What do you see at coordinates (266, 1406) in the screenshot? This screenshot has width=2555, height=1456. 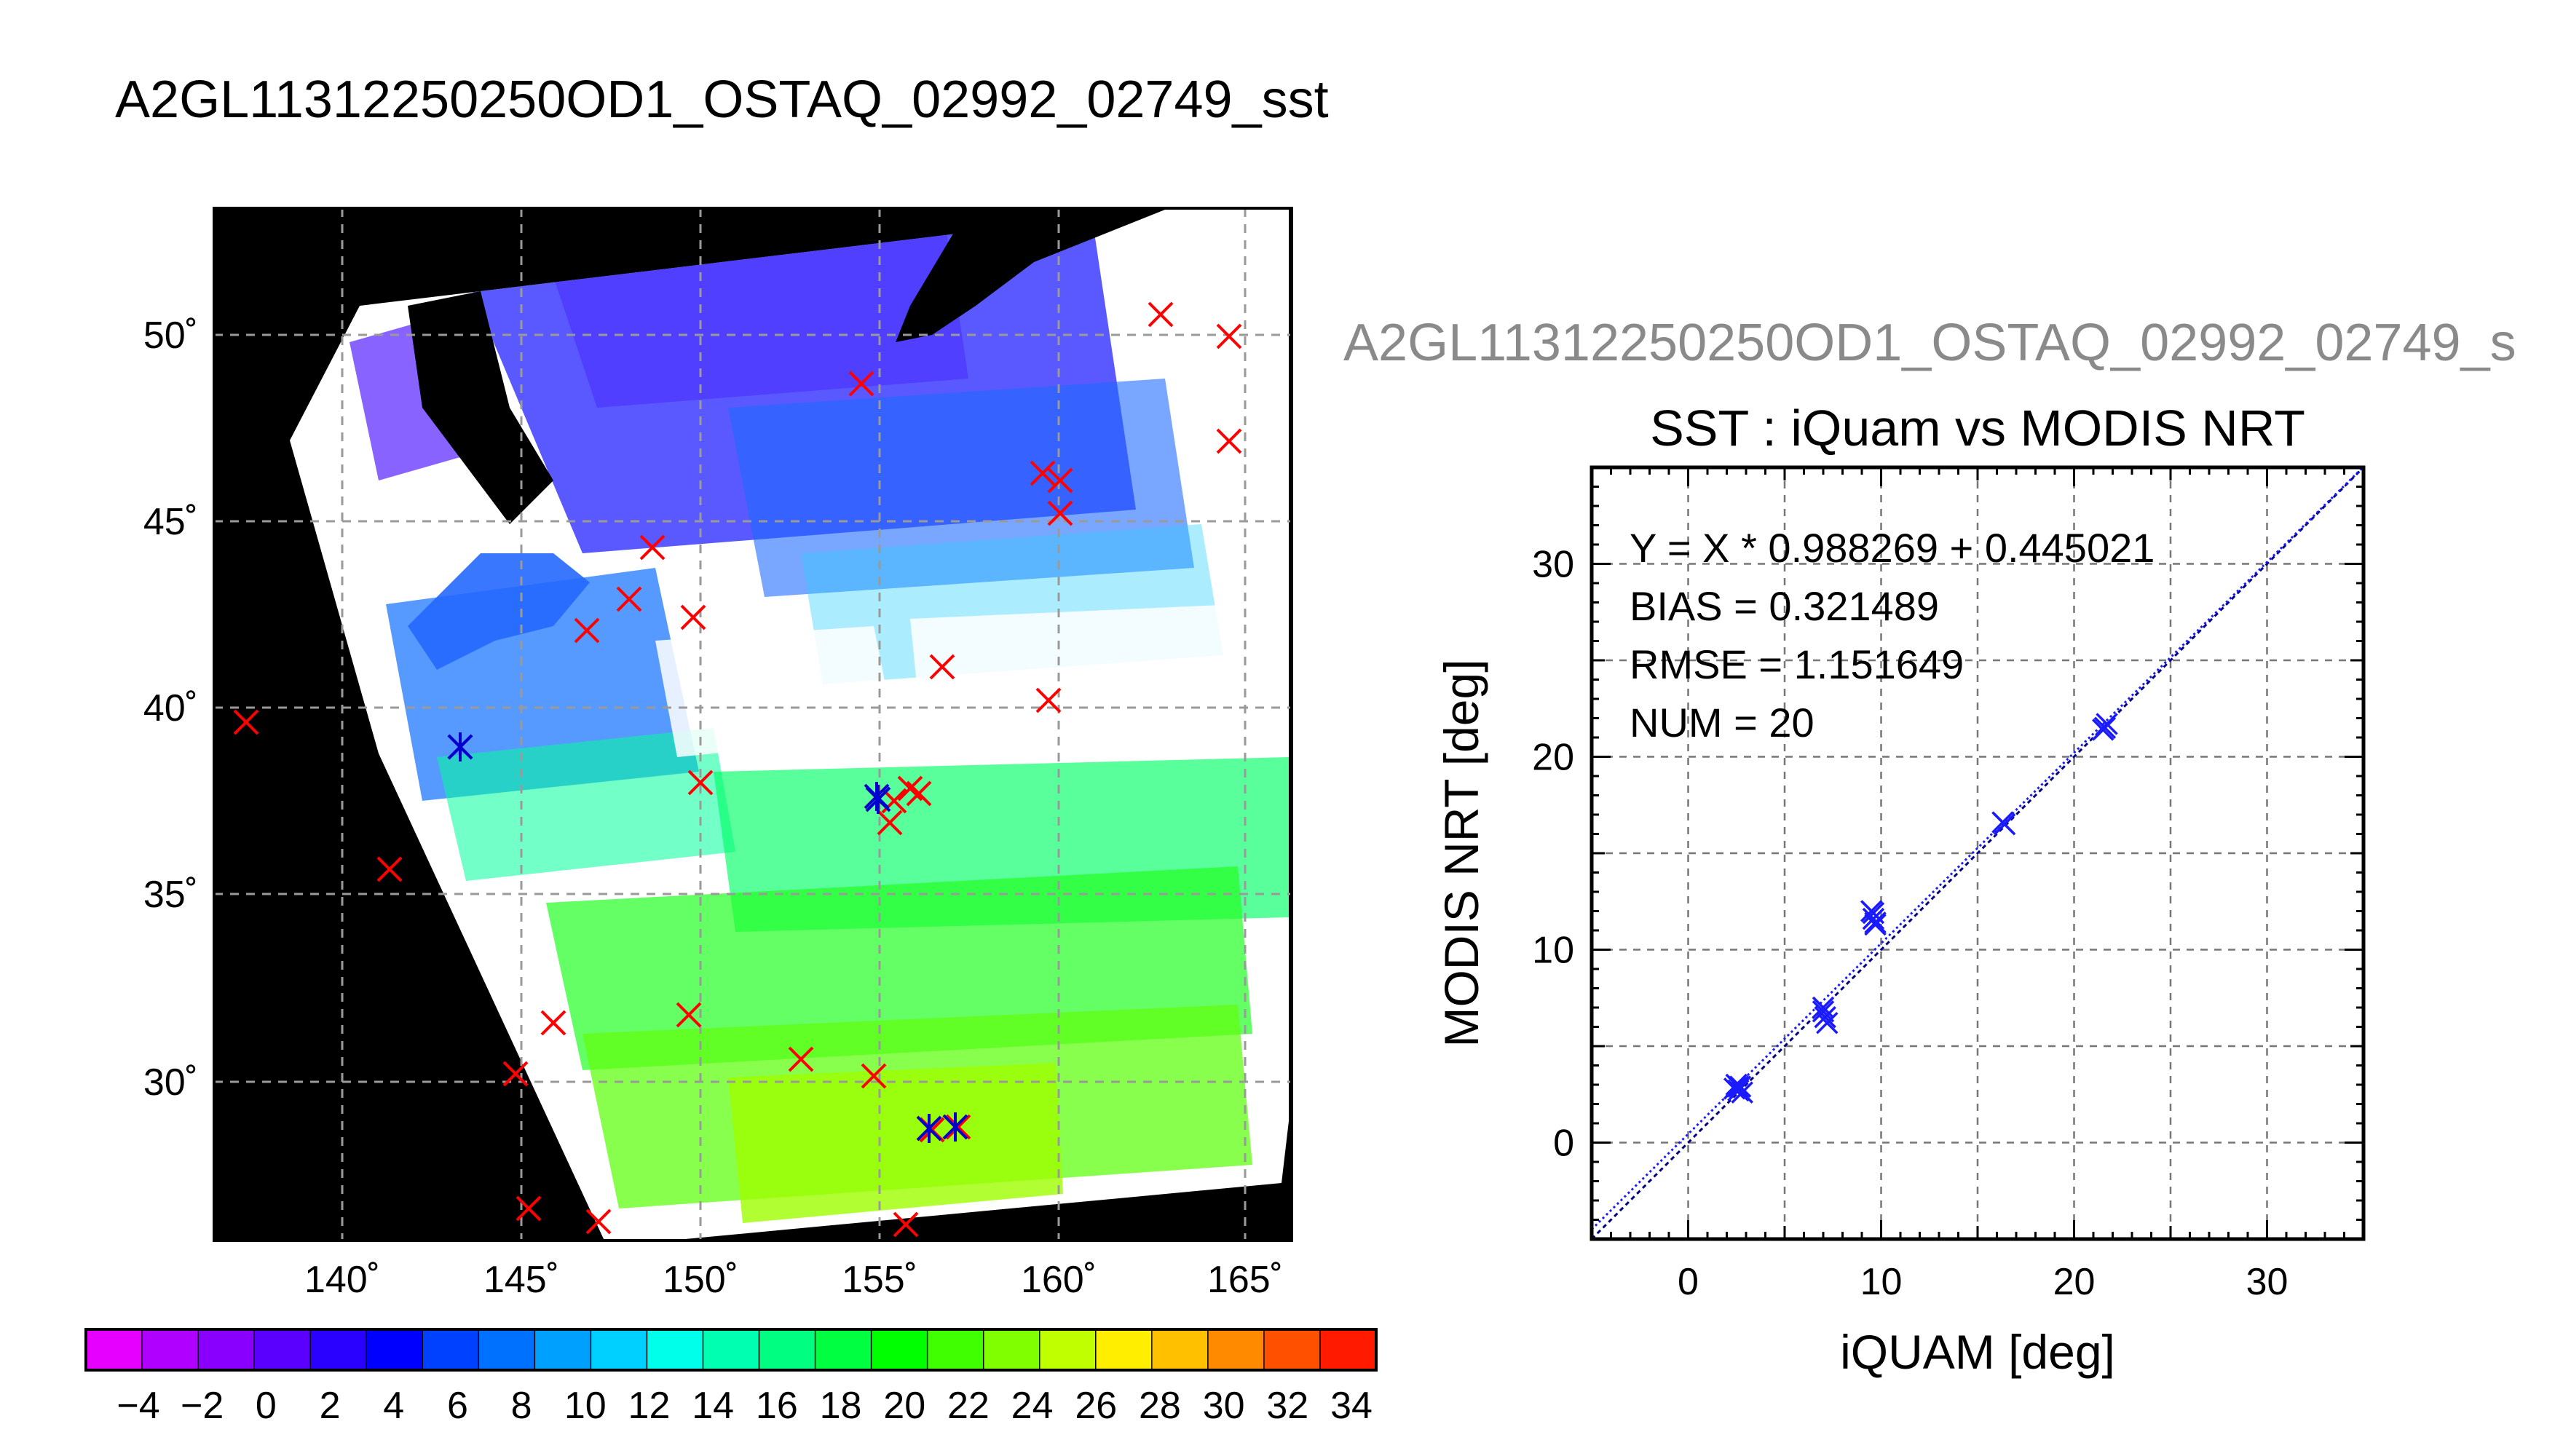 I see `colorbar-tick-label: 0` at bounding box center [266, 1406].